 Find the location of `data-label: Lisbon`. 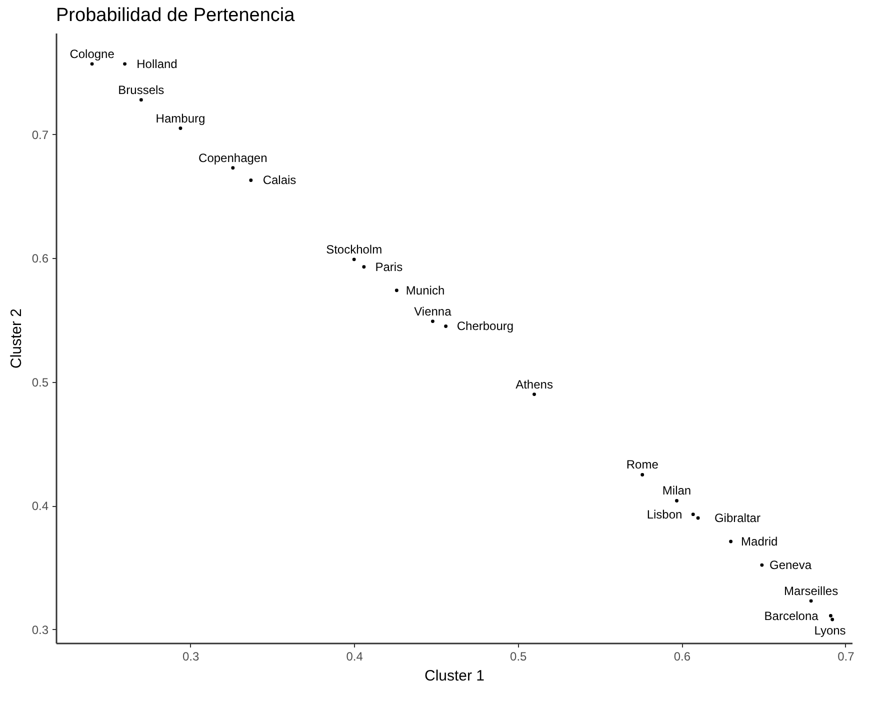

data-label: Lisbon is located at coordinates (664, 514).